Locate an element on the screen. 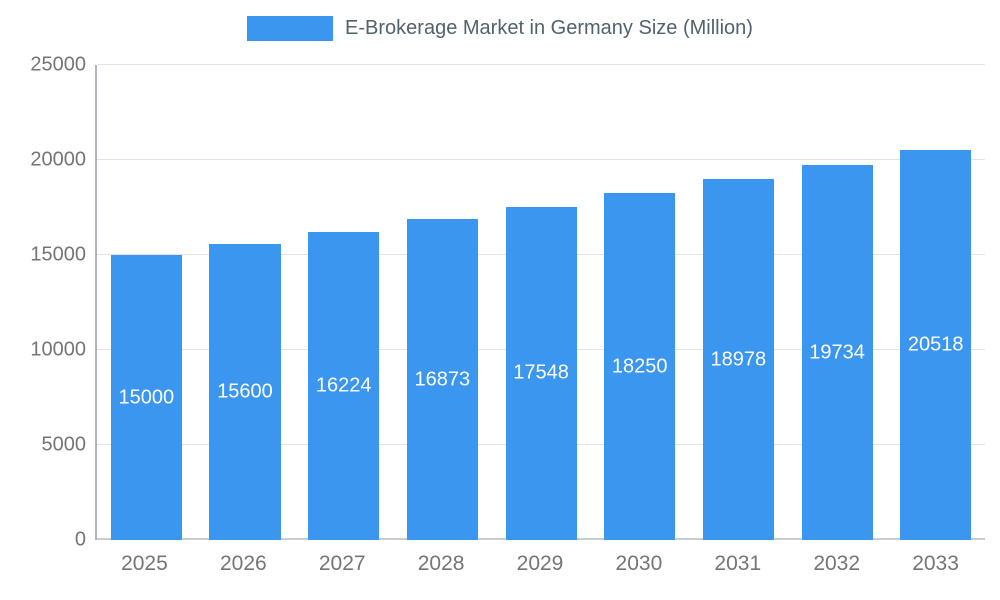 This screenshot has height=600, width=1000. x-tick-label-2029: 2029 is located at coordinates (540, 563).